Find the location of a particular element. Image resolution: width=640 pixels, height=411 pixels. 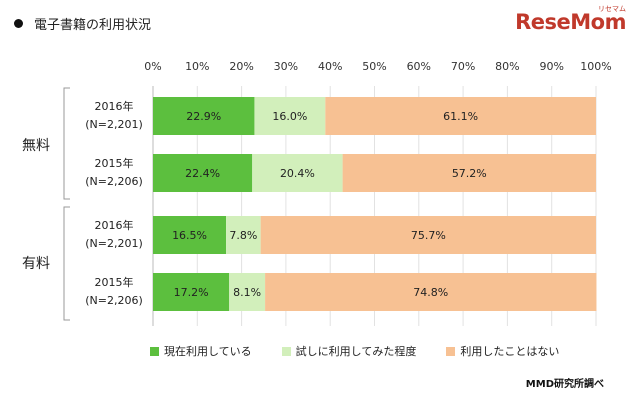

legend-label-current: 現在利用している is located at coordinates (208, 351).